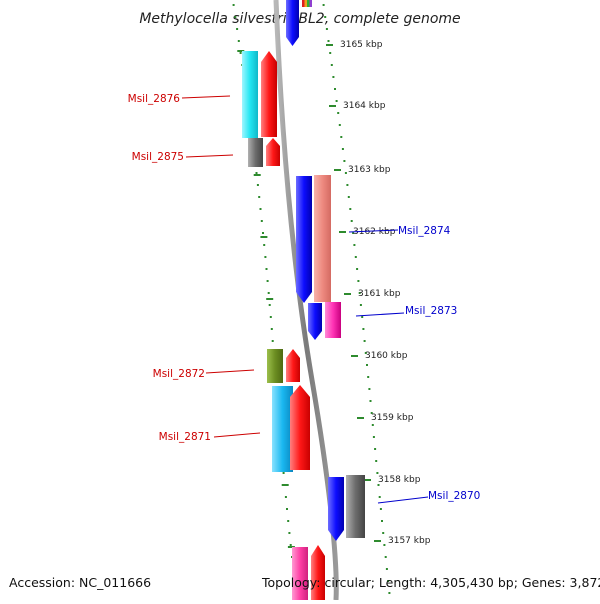  I want to click on genome-backbone, so click(306, 300).